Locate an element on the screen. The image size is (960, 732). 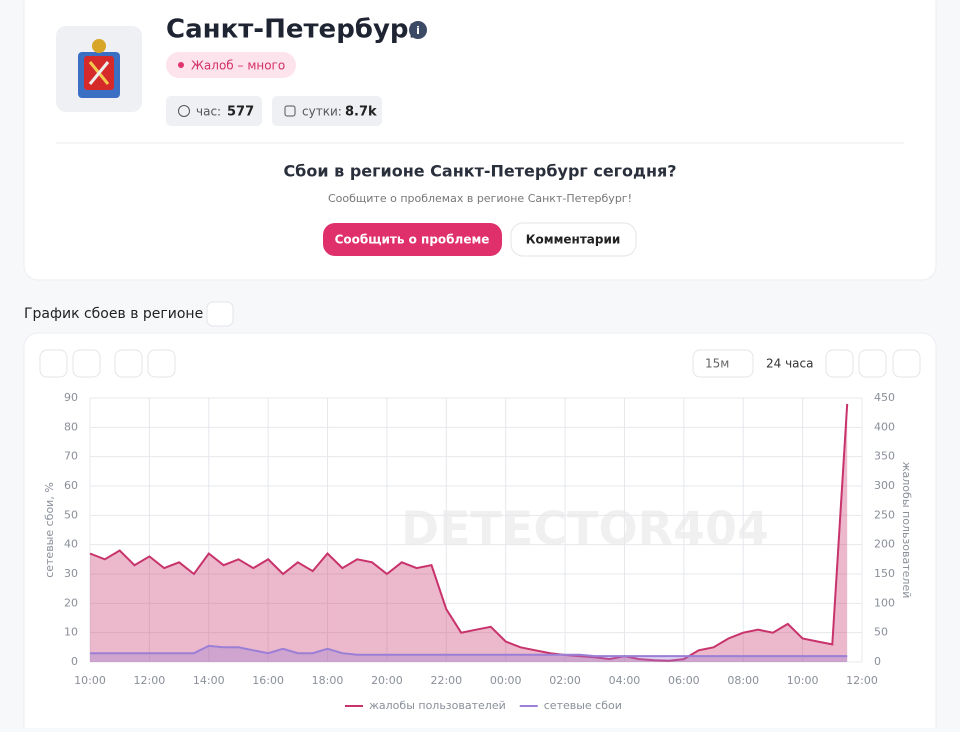
chart-heading: График сбоев в регионе is located at coordinates (113, 314).